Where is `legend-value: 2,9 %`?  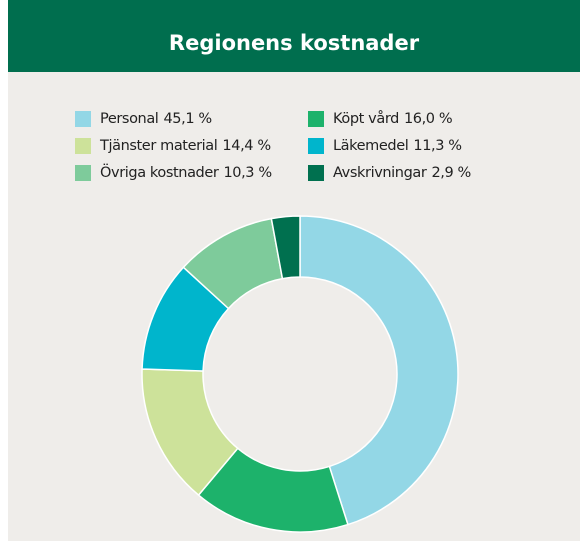 legend-value: 2,9 % is located at coordinates (450, 173).